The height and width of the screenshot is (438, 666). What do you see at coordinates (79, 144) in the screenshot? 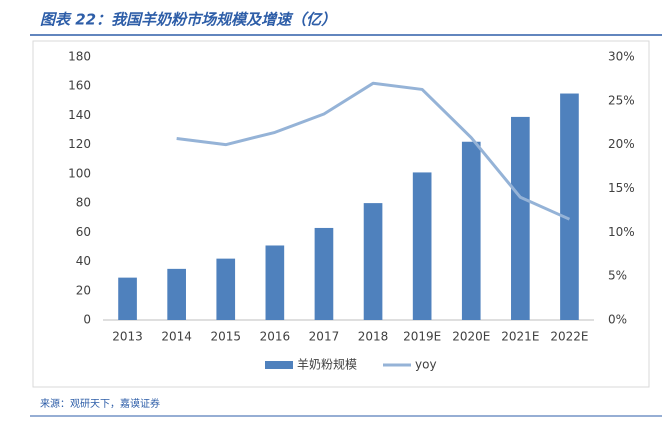
I see `y-tick-label: 120` at bounding box center [79, 144].